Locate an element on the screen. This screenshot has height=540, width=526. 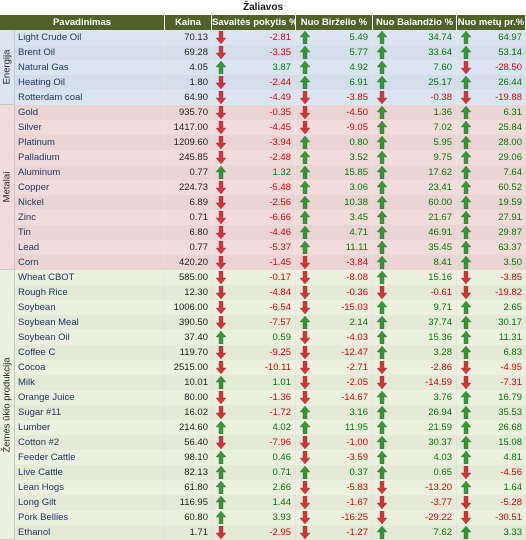
cell-week-change: 3.87 is located at coordinates (254, 67).